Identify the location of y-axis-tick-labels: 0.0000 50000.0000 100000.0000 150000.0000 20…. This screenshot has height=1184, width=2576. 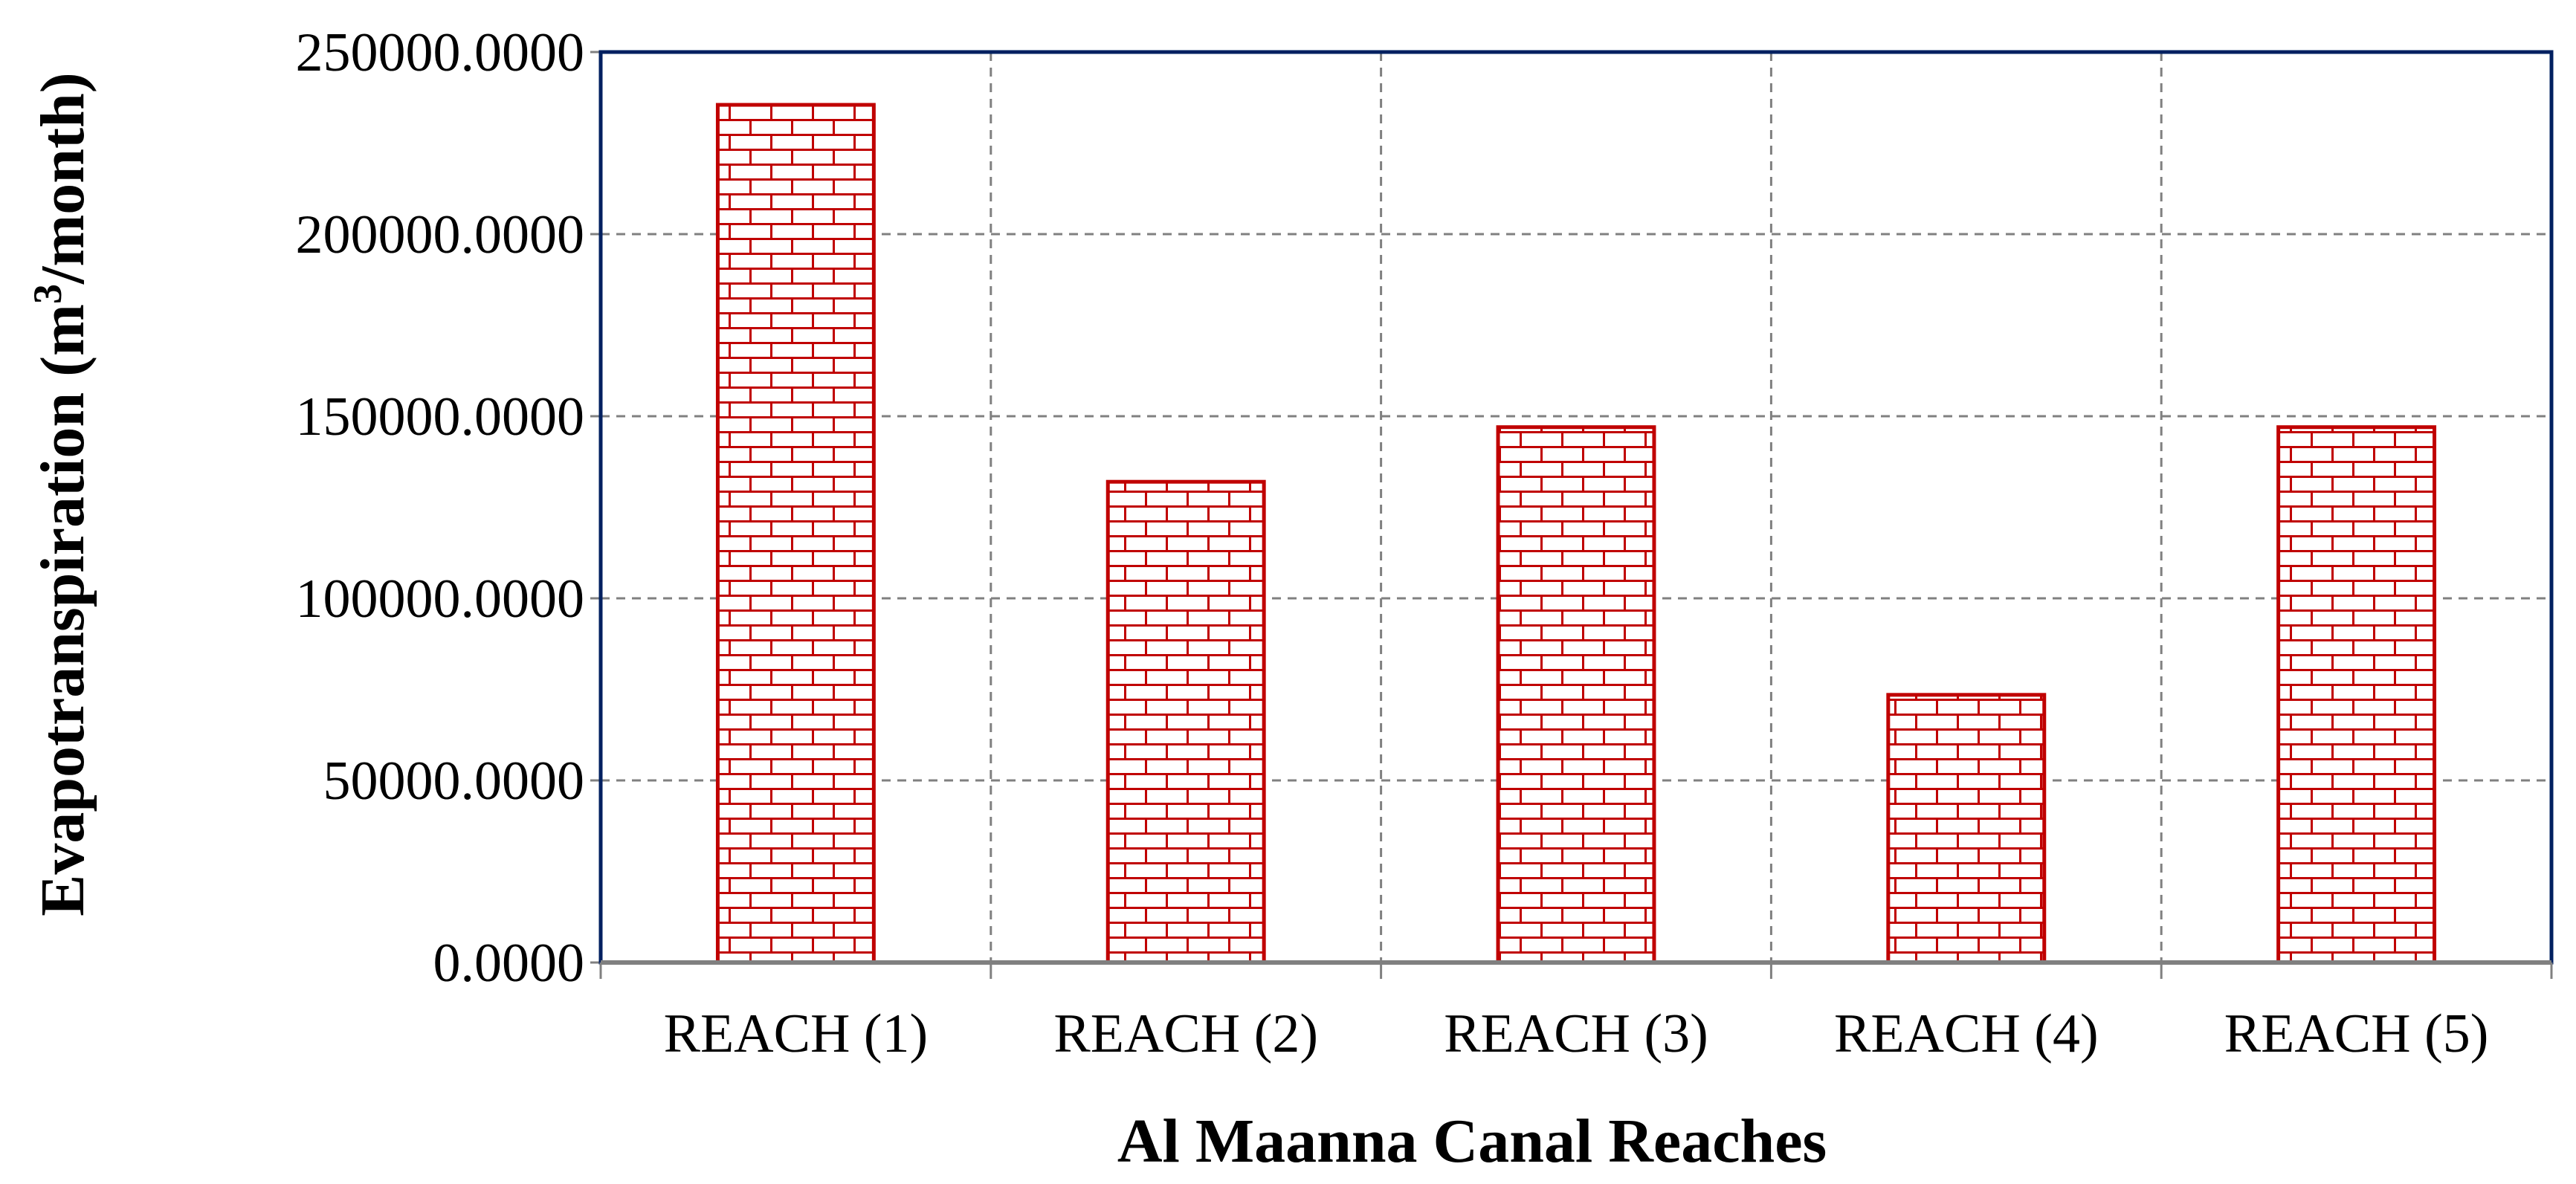
(440, 508).